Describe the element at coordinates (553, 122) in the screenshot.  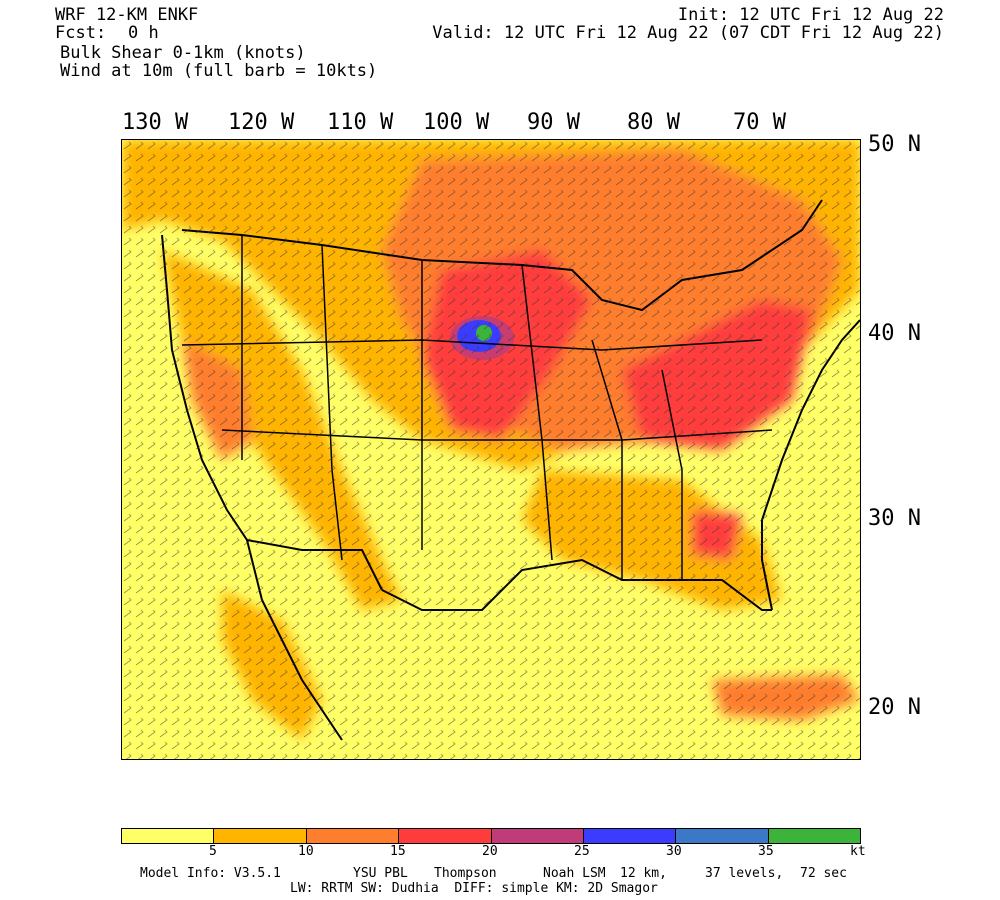
I see `lon-label-90w: 90 W` at that location.